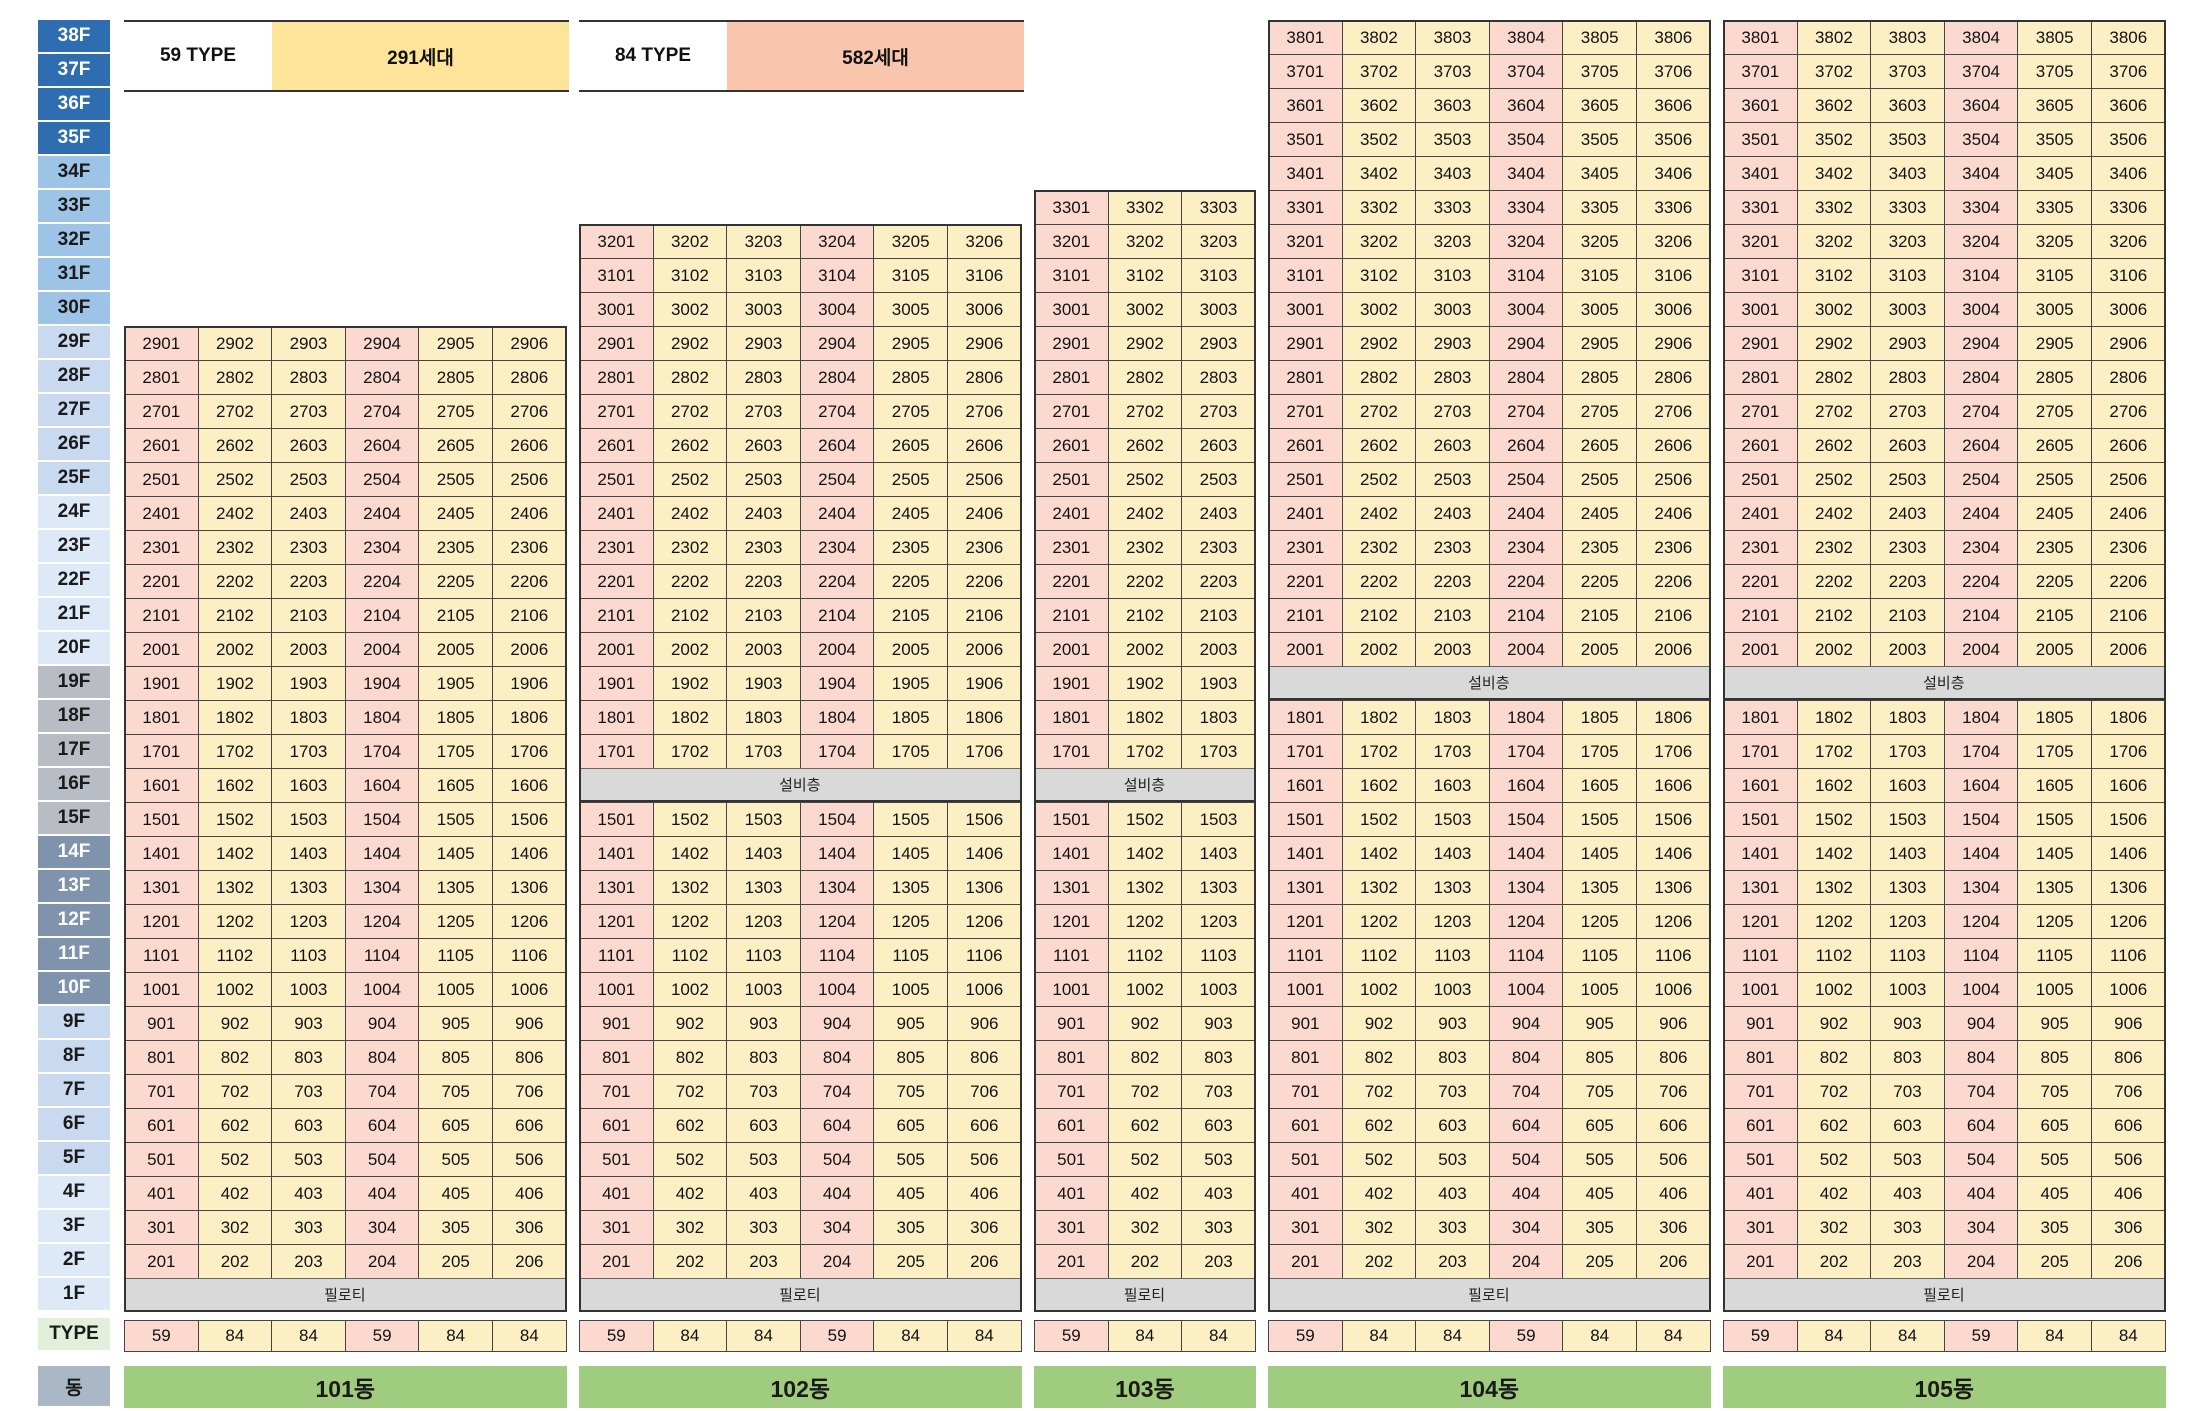  What do you see at coordinates (1907, 105) in the screenshot?
I see `unit-cell: 3603` at bounding box center [1907, 105].